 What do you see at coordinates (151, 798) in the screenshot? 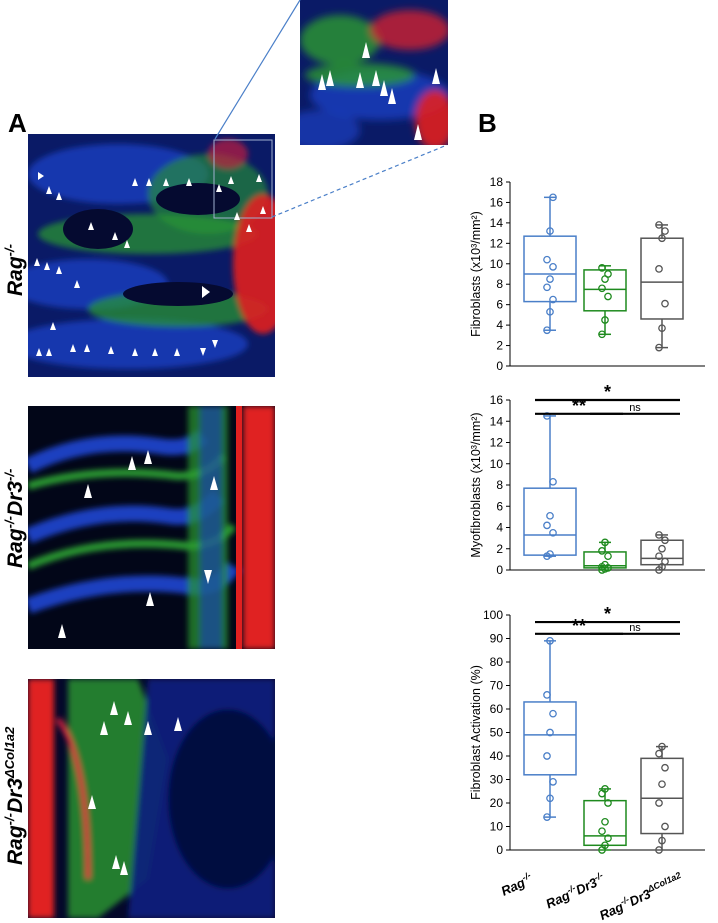
I see `micrograph-rag-dr3-col1a2` at bounding box center [151, 798].